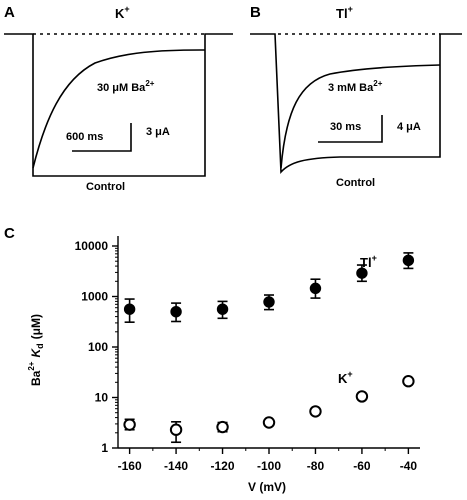  Describe the element at coordinates (351, 88) in the screenshot. I see `panel-b-trace-label: 3 mM Ba` at that location.